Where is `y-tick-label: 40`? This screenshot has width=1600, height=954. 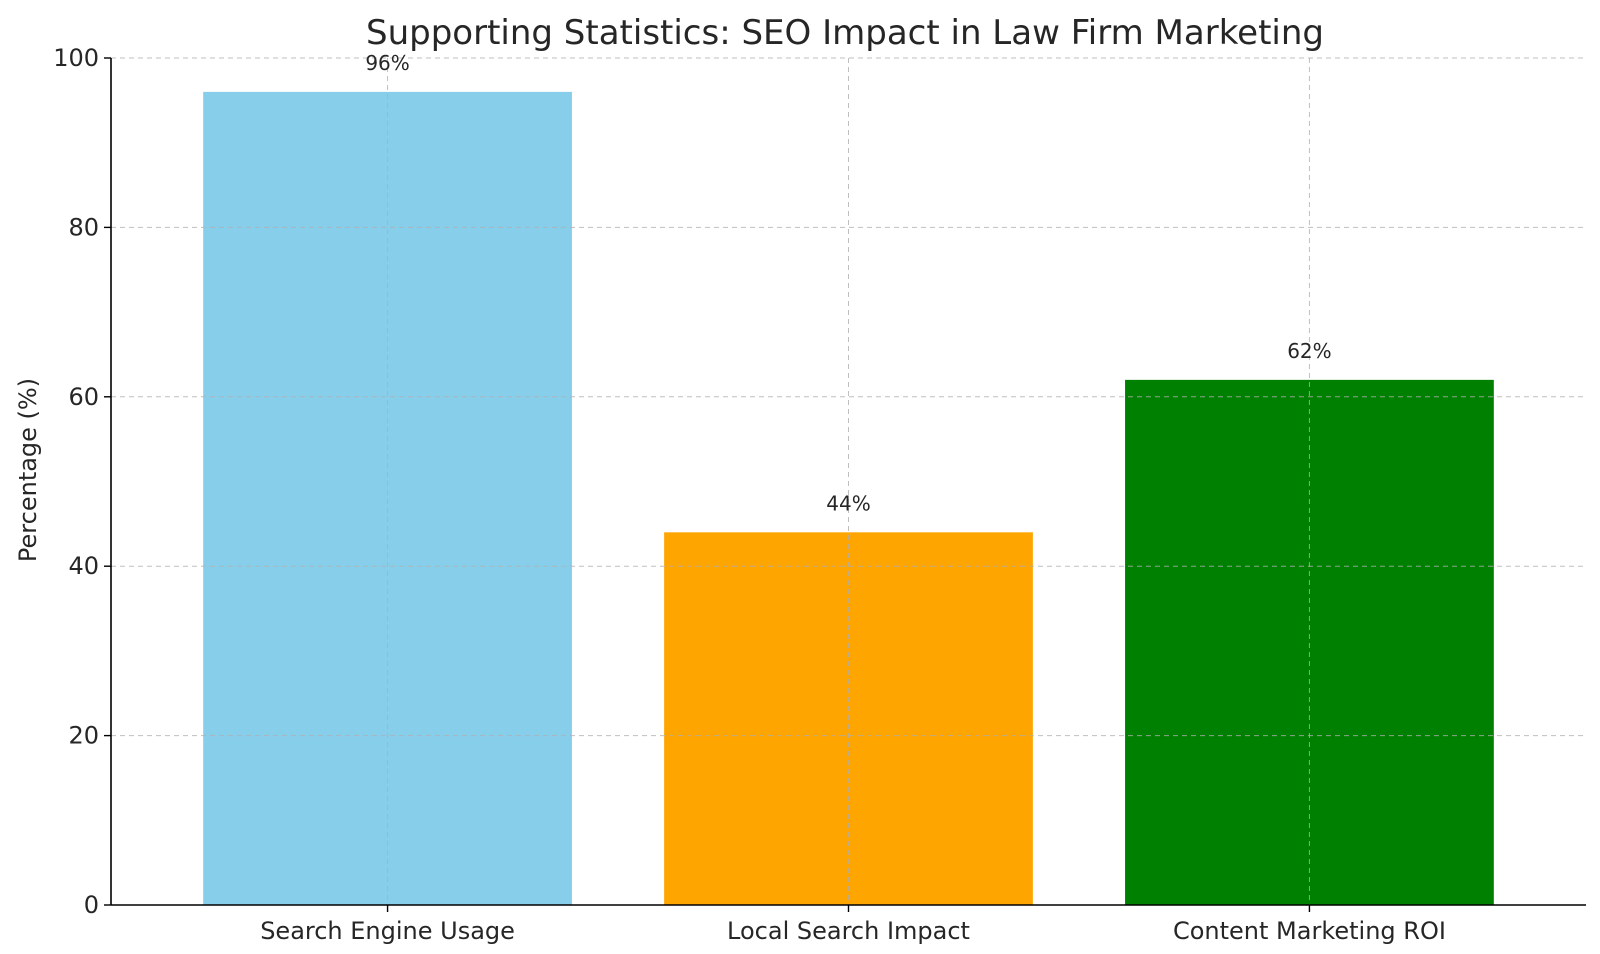
y-tick-label: 40 is located at coordinates (83, 566).